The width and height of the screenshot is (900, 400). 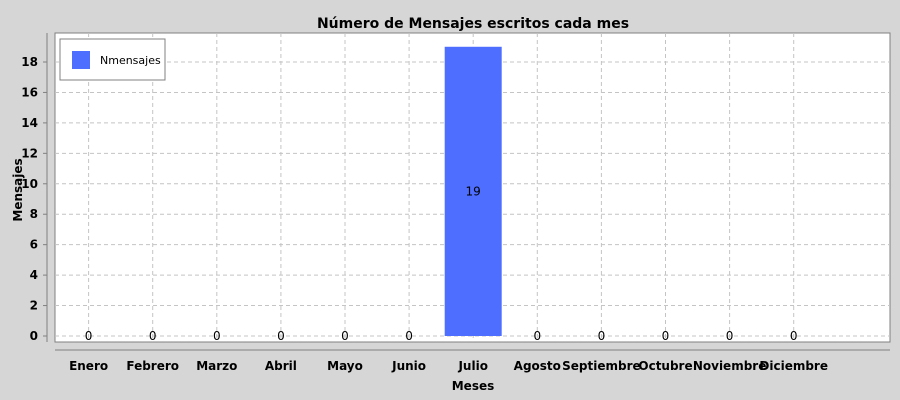 I want to click on data-label: 19, so click(x=473, y=191).